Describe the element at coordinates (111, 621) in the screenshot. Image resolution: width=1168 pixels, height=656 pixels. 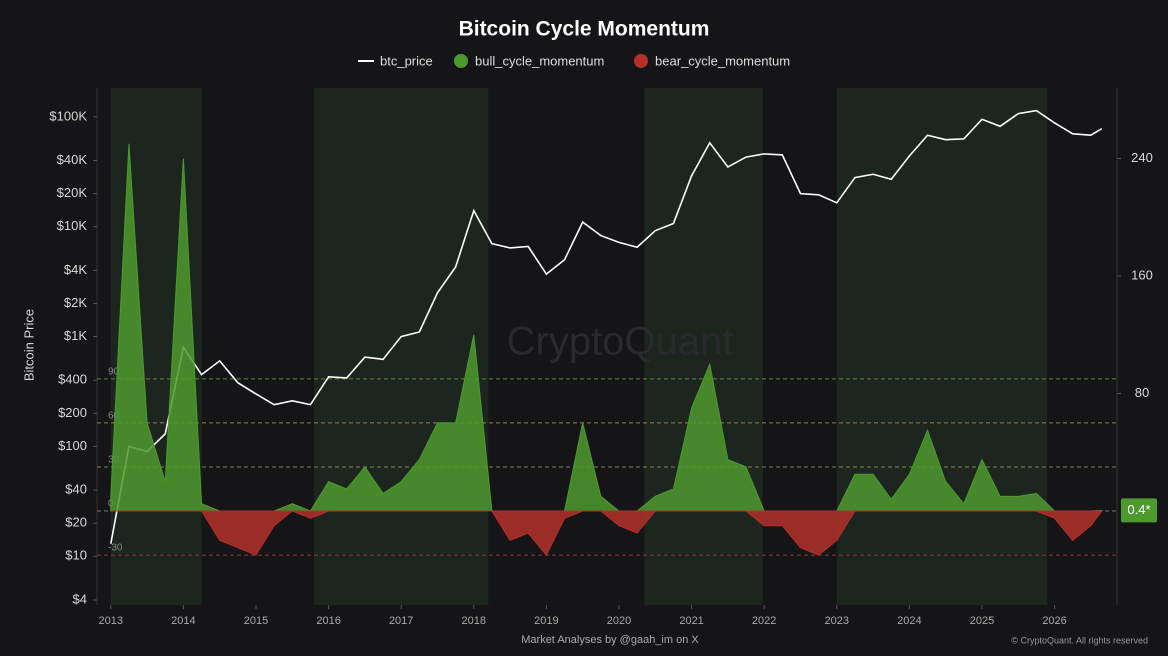
I see `x-tick-label: 2013` at that location.